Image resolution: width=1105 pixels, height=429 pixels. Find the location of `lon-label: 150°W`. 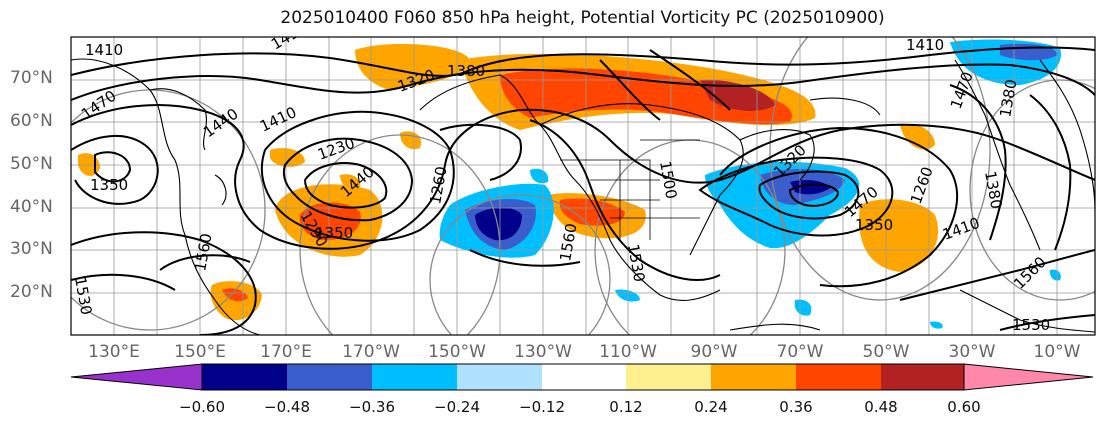

lon-label: 150°W is located at coordinates (457, 352).